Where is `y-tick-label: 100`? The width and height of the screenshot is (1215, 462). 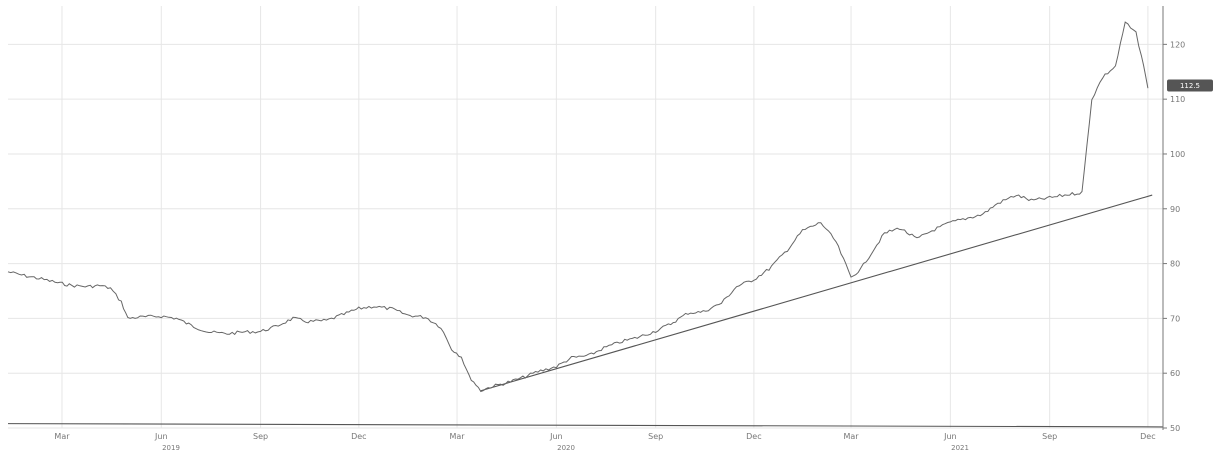 y-tick-label: 100 is located at coordinates (1177, 154).